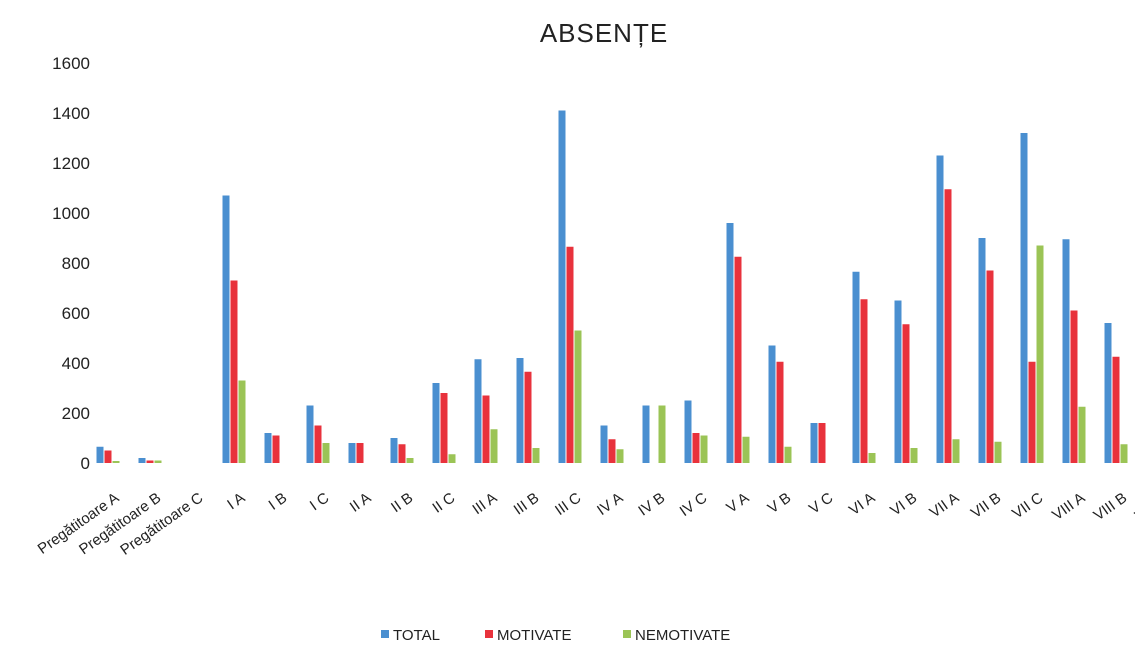  What do you see at coordinates (71, 163) in the screenshot?
I see `y-tick-label: 1200` at bounding box center [71, 163].